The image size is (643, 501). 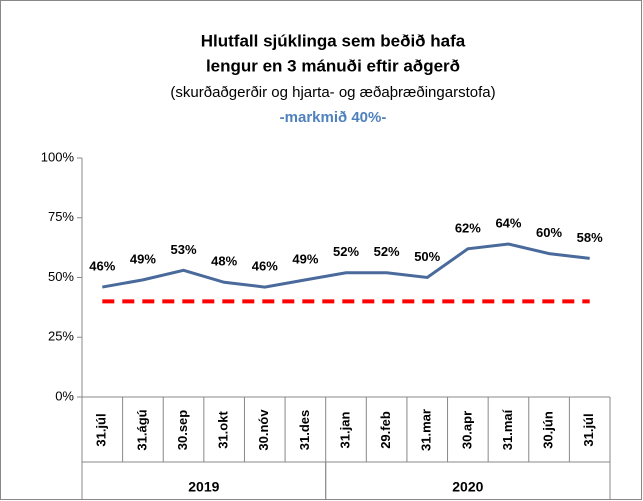 I want to click on data-label: 64%, so click(x=508, y=222).